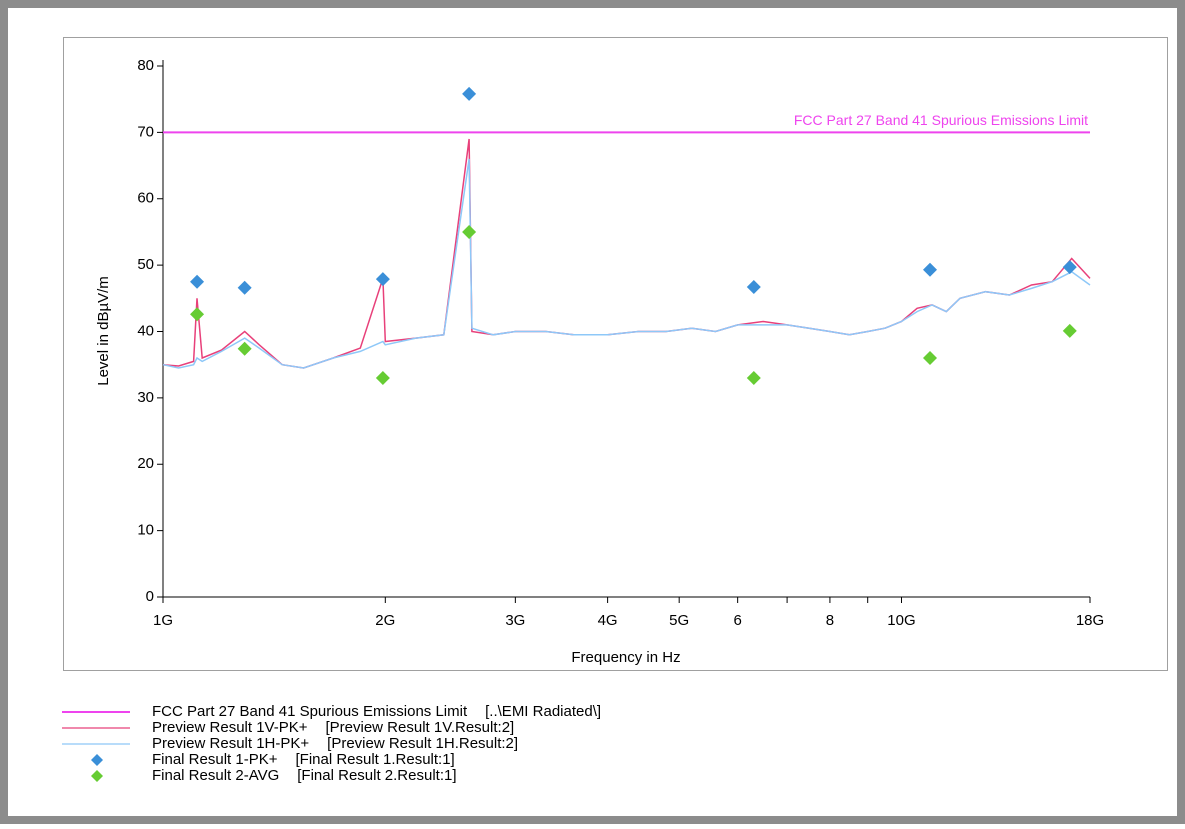  Describe the element at coordinates (1090, 620) in the screenshot. I see `x-tick-label: 18G` at that location.